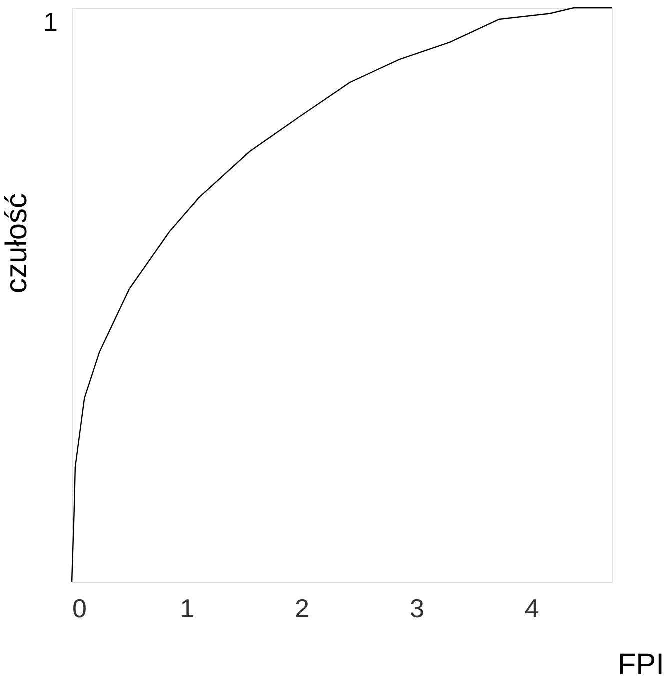  What do you see at coordinates (417, 609) in the screenshot?
I see `x-tick-label: 3` at bounding box center [417, 609].